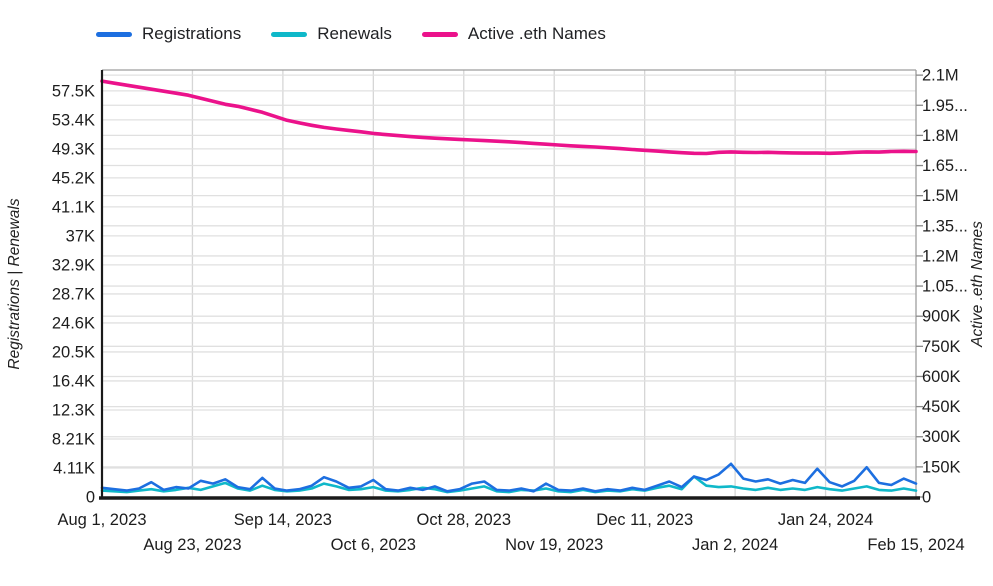 The height and width of the screenshot is (586, 993). I want to click on y-right-tick-label: 0, so click(926, 498).